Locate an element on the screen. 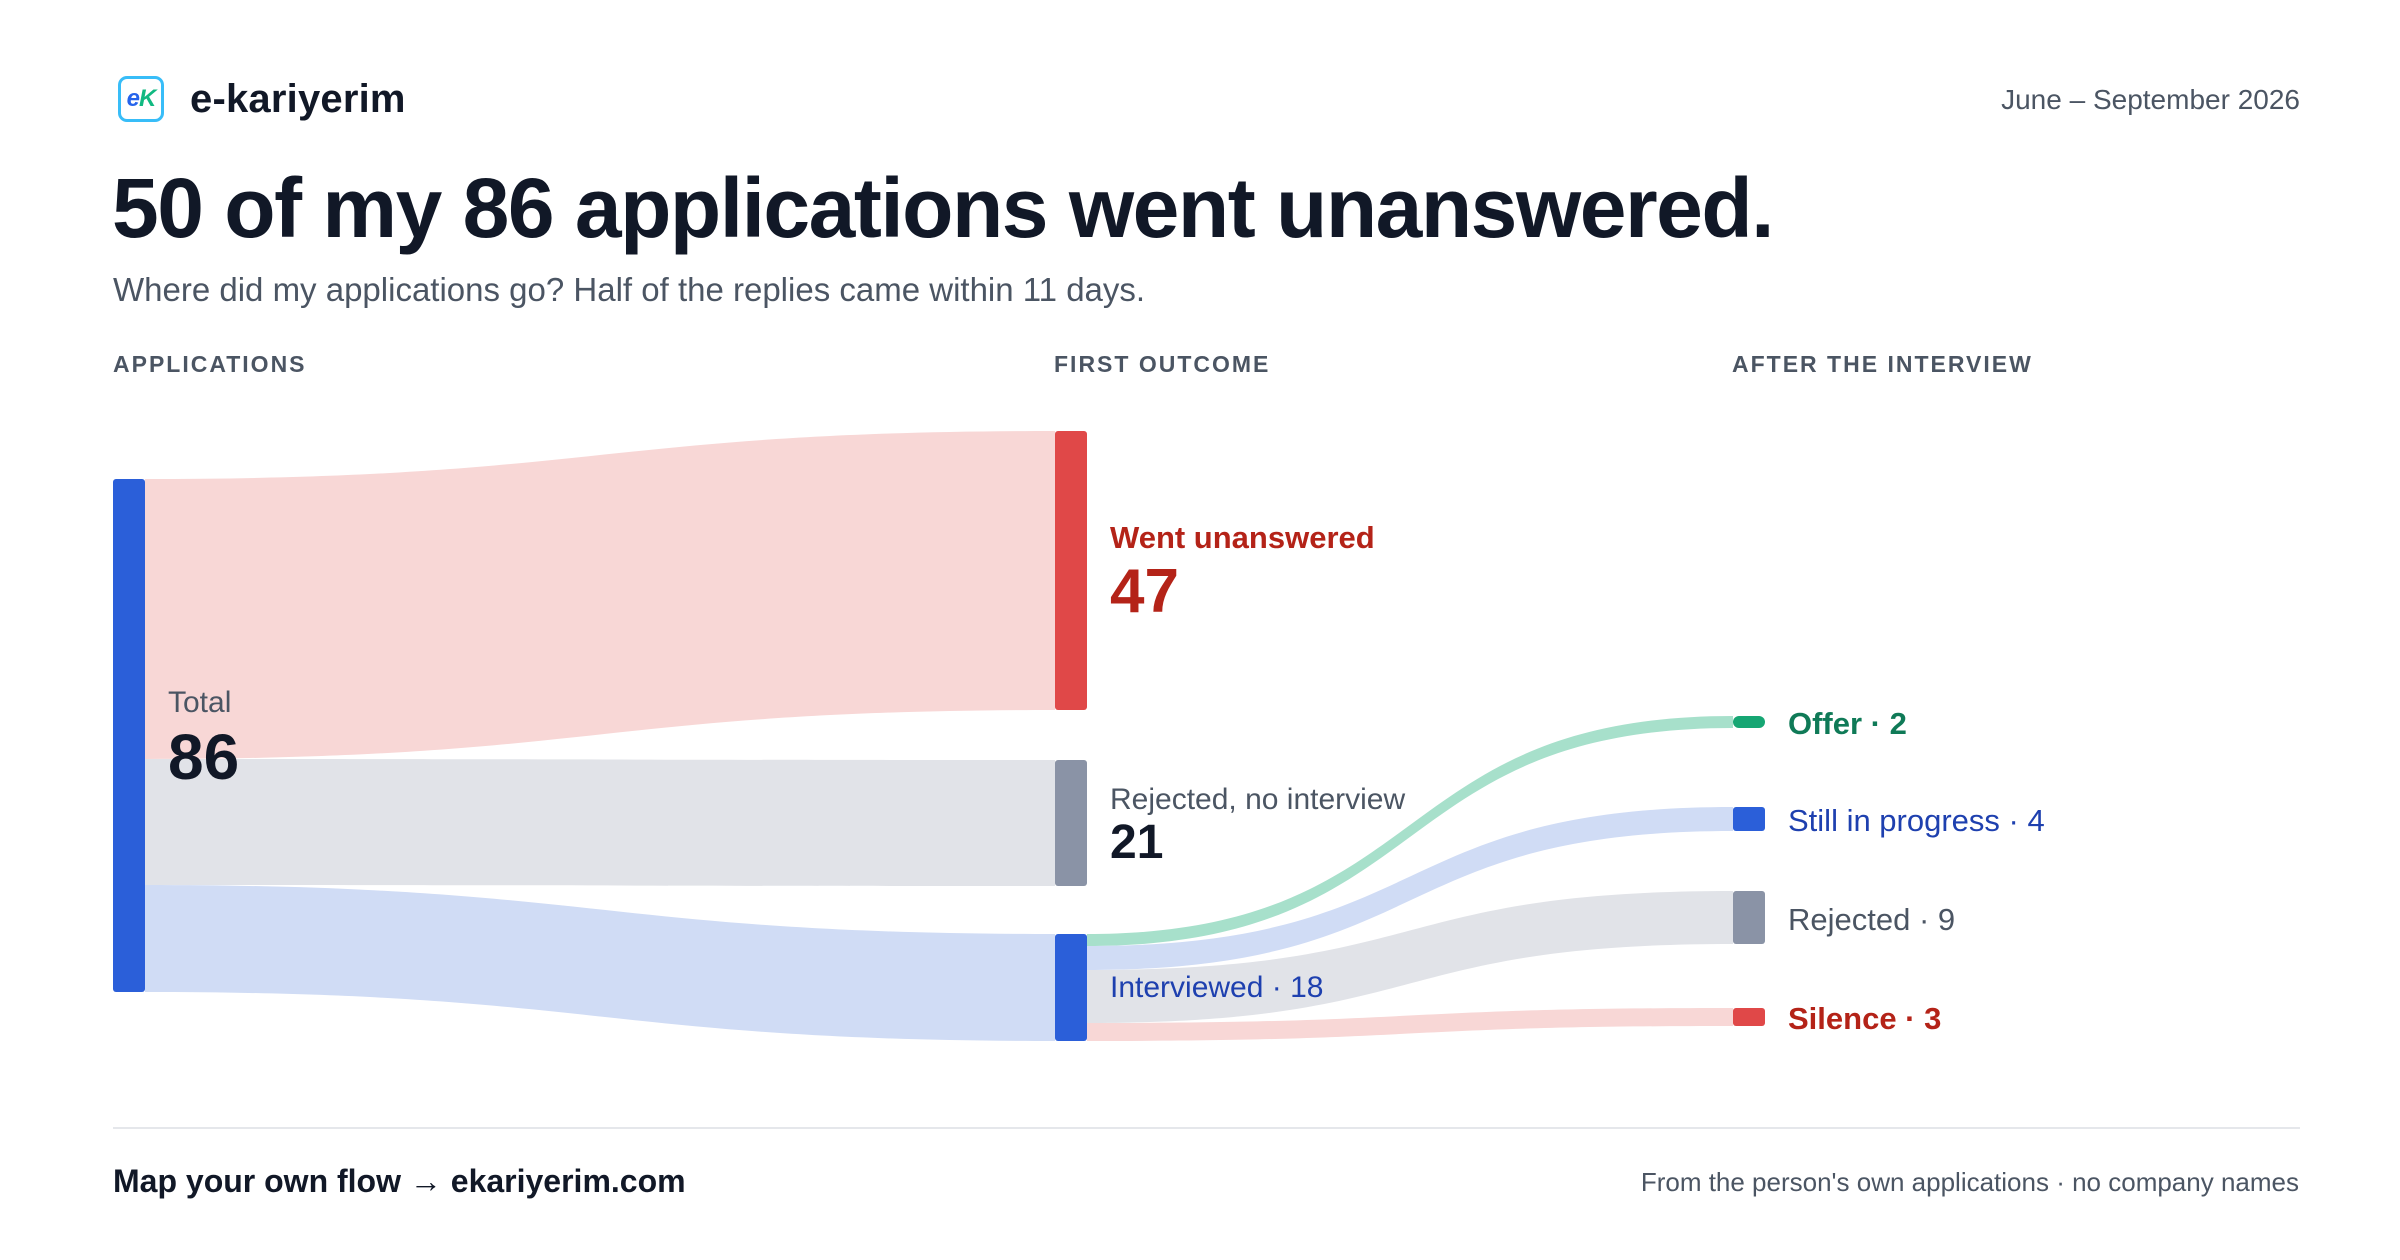 This screenshot has height=1260, width=2400. node-bar-offer is located at coordinates (1749, 722).